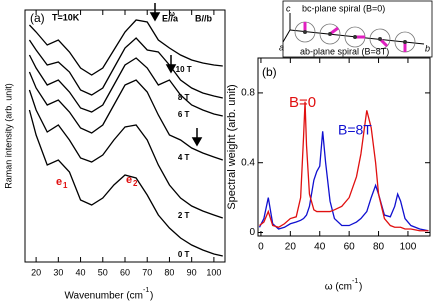 The width and height of the screenshot is (436, 306). What do you see at coordinates (343, 8) in the screenshot?
I see `inset-label: bc-plane spiral (B=0)` at bounding box center [343, 8].